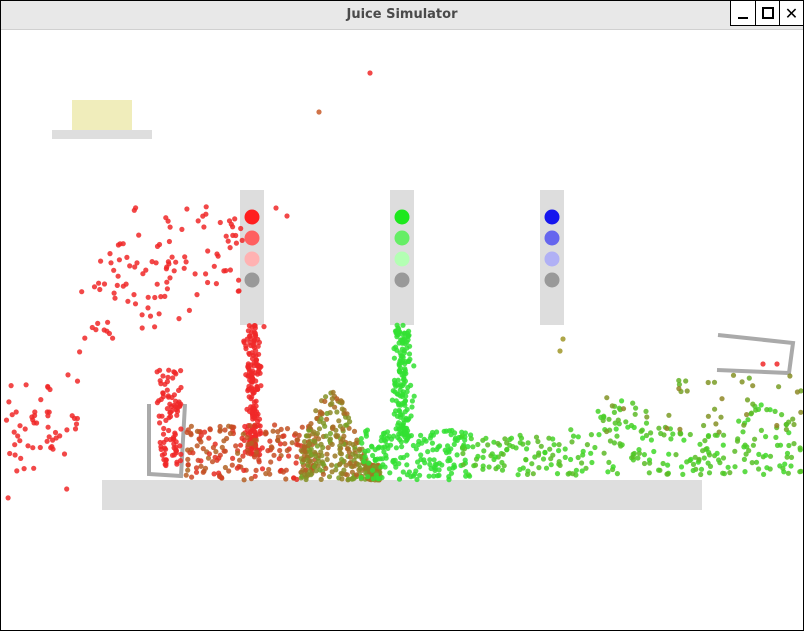 The image size is (804, 631). What do you see at coordinates (167, 441) in the screenshot?
I see `cup` at bounding box center [167, 441].